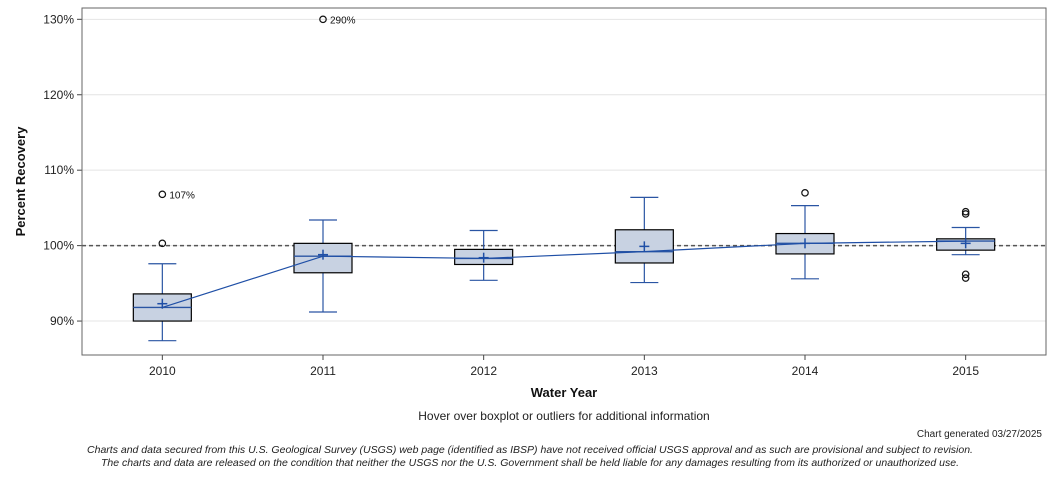  What do you see at coordinates (182, 195) in the screenshot?
I see `outlier-label: 107%` at bounding box center [182, 195].